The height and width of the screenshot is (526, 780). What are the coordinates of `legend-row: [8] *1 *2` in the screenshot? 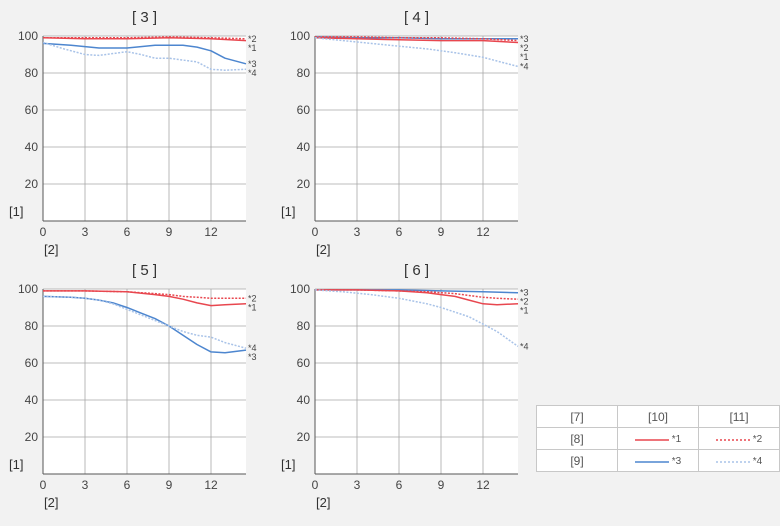 It's located at (658, 438).